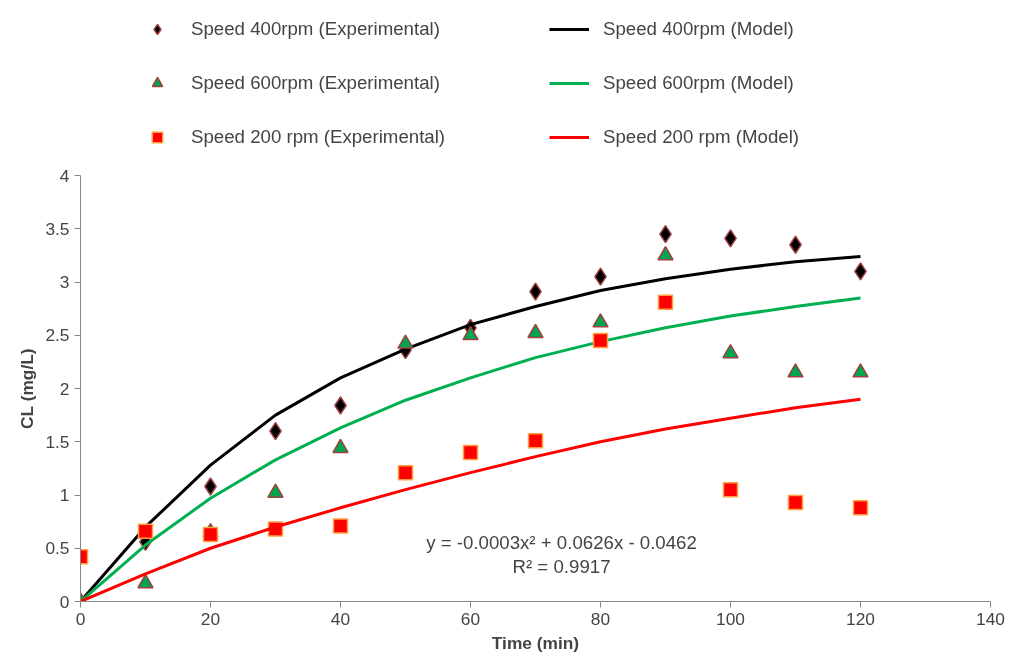 This screenshot has width=1032, height=671. Describe the element at coordinates (64, 175) in the screenshot. I see `y-tick-label: 4` at that location.